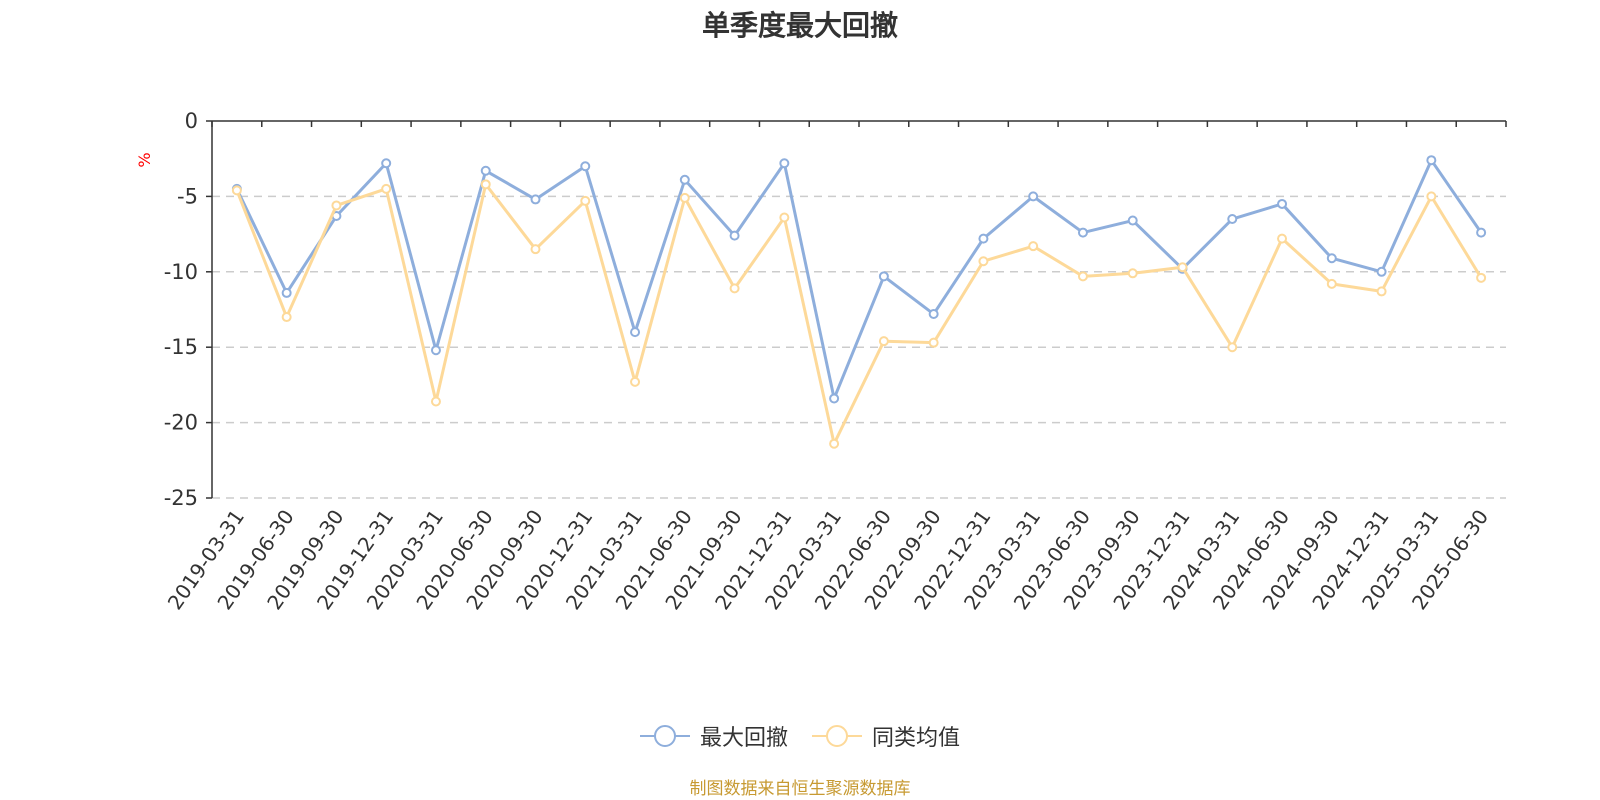 Image resolution: width=1600 pixels, height=800 pixels. I want to click on y-tick-label: -10, so click(181, 272).